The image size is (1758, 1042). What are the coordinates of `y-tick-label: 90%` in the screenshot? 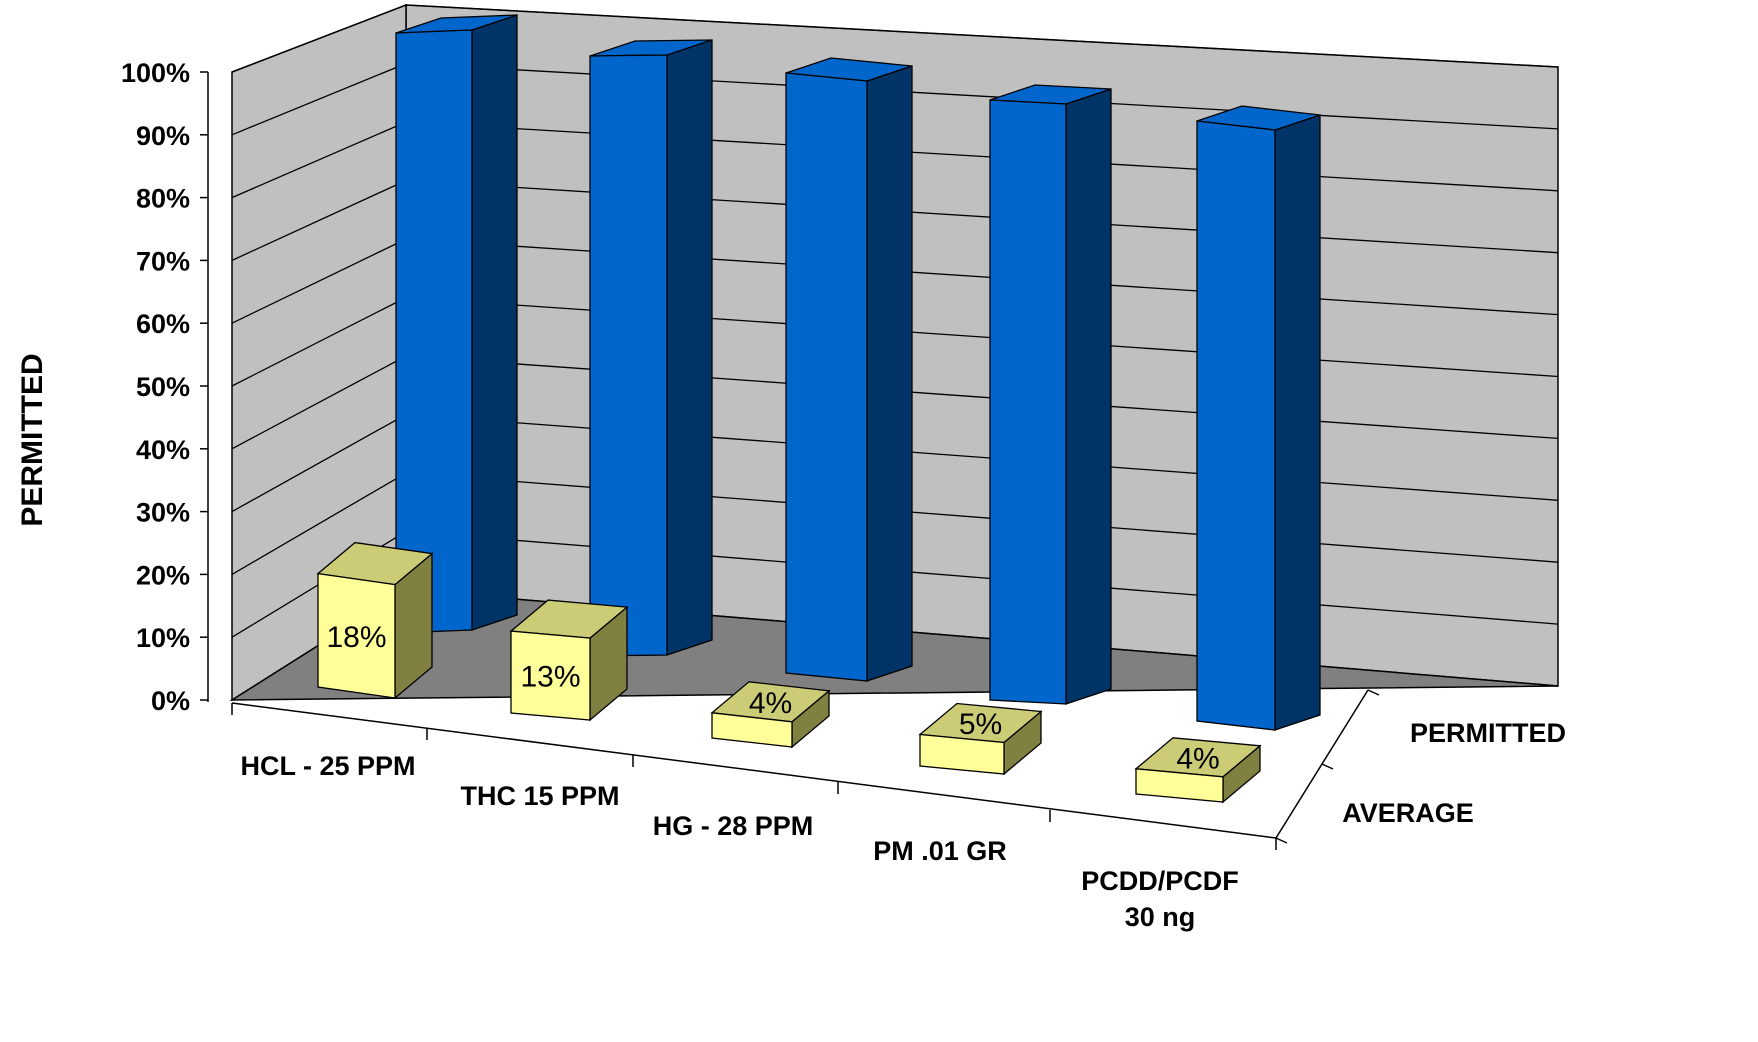 It's located at (163, 136).